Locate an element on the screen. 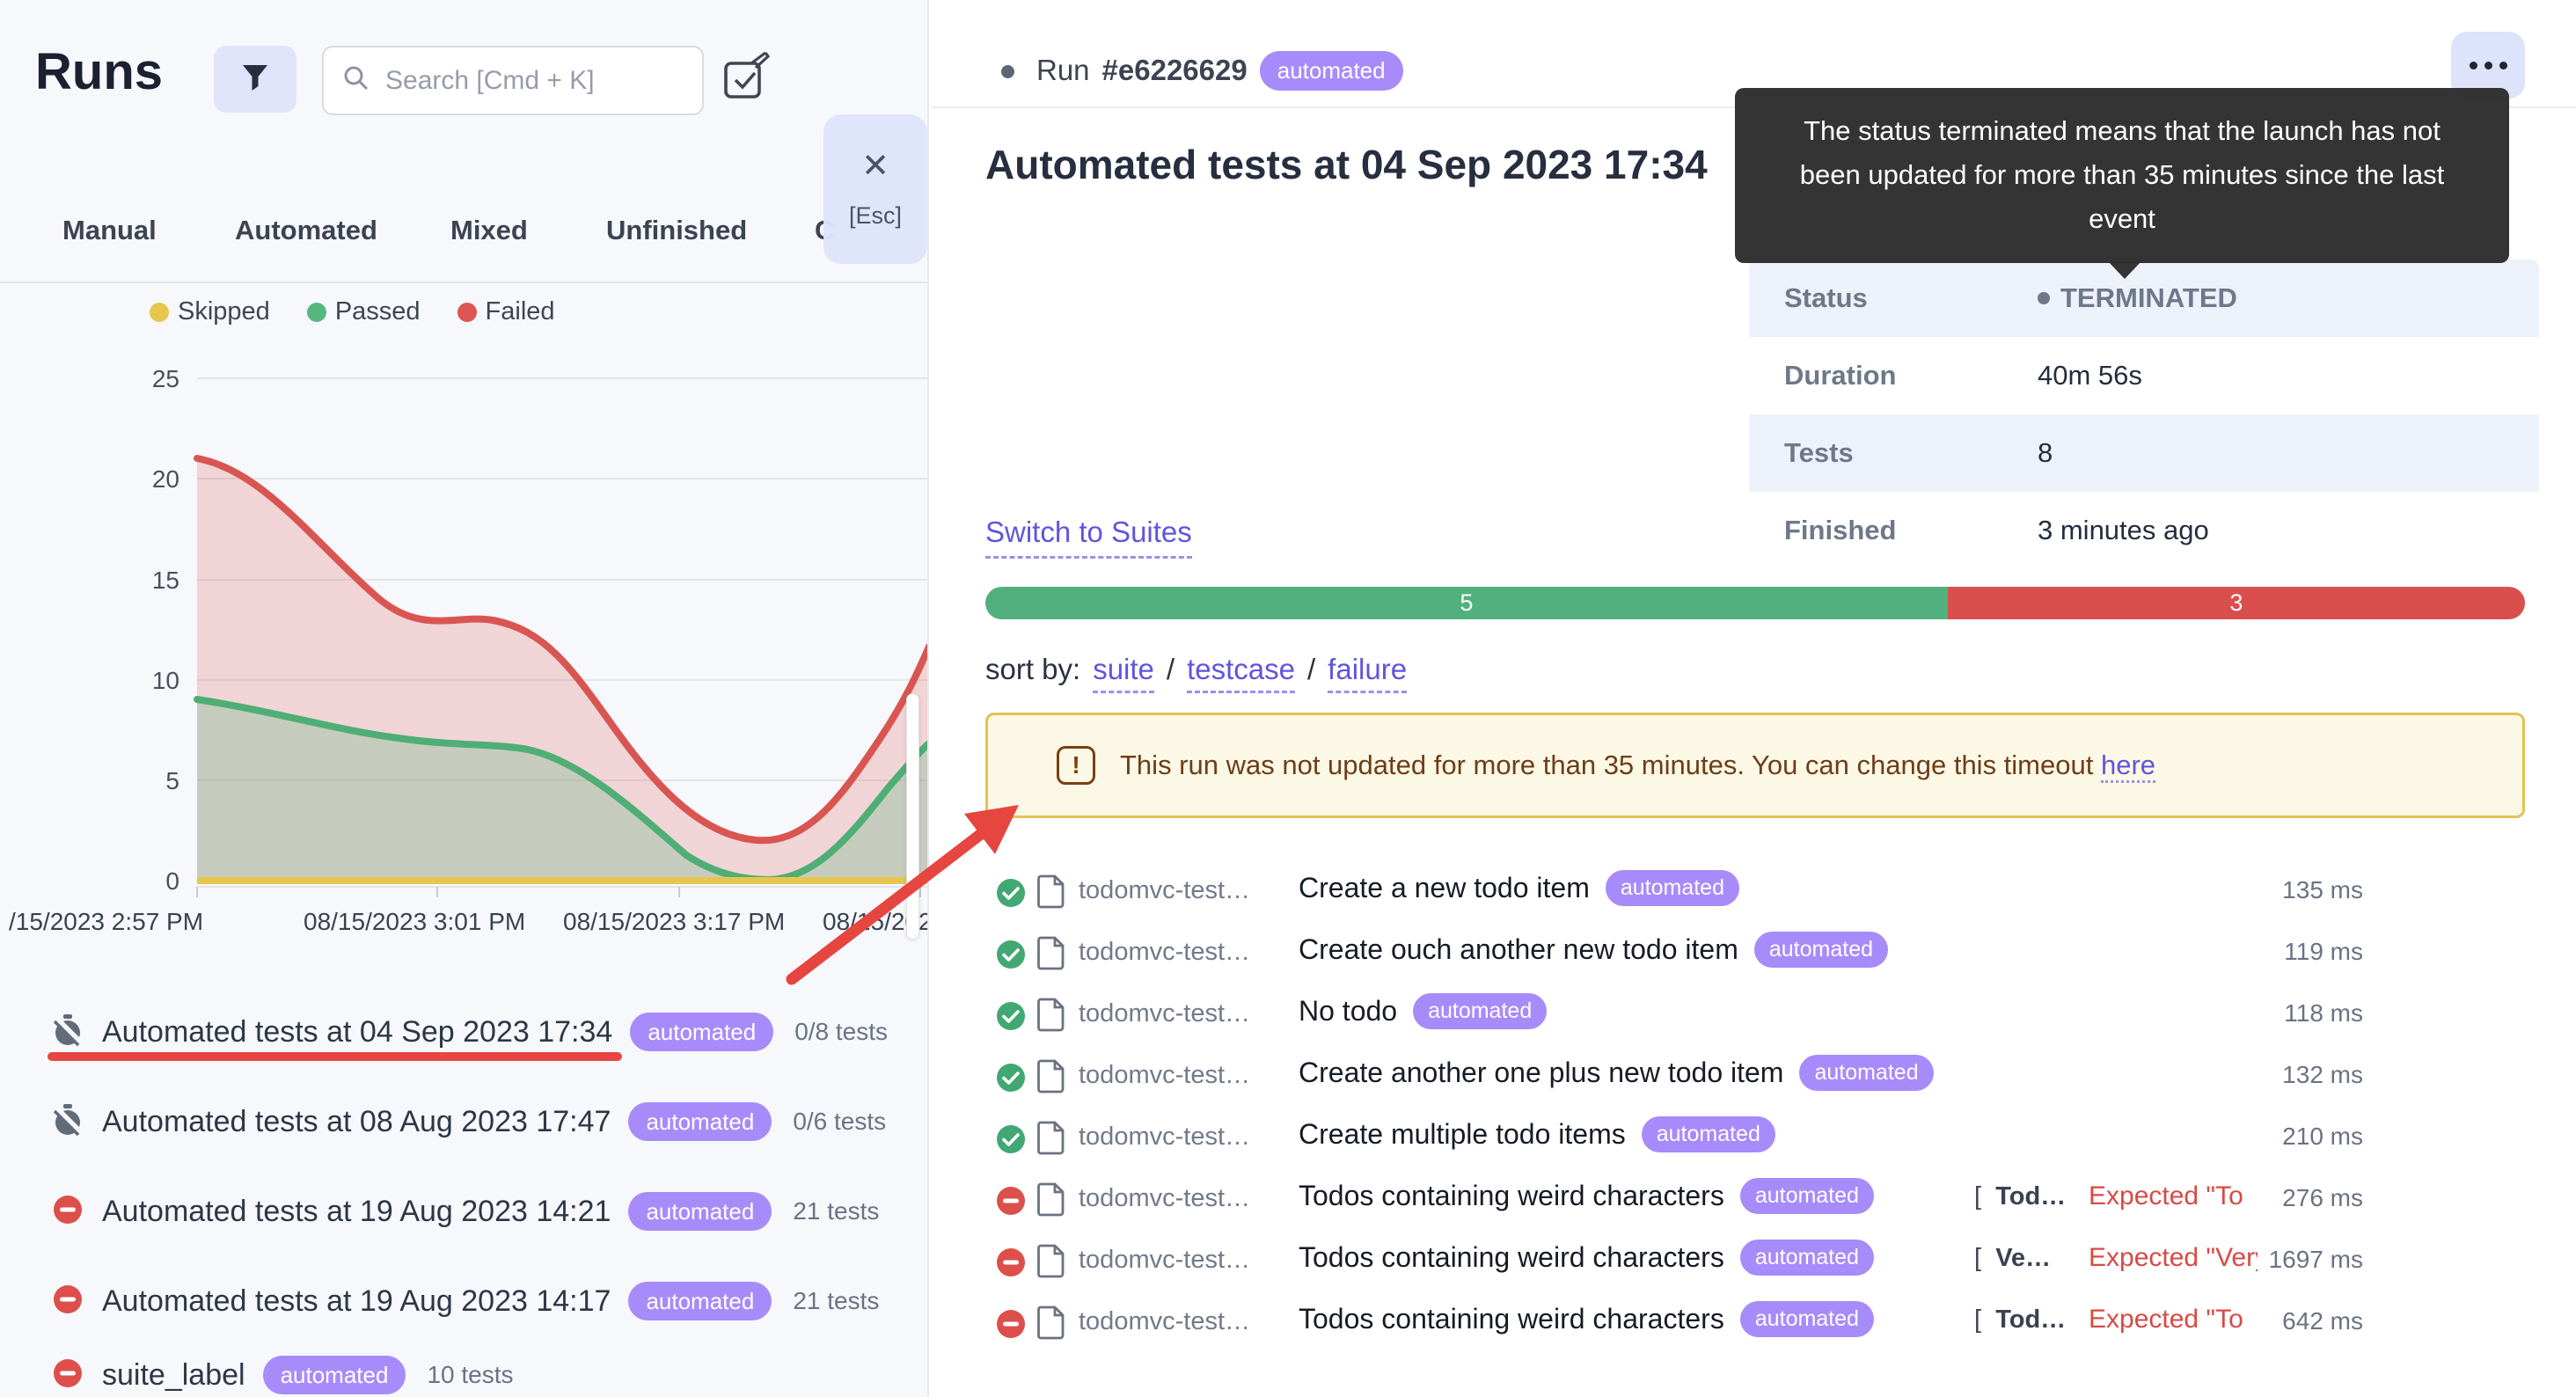 This screenshot has width=2576, height=1397. run-title: suite_label is located at coordinates (173, 1374).